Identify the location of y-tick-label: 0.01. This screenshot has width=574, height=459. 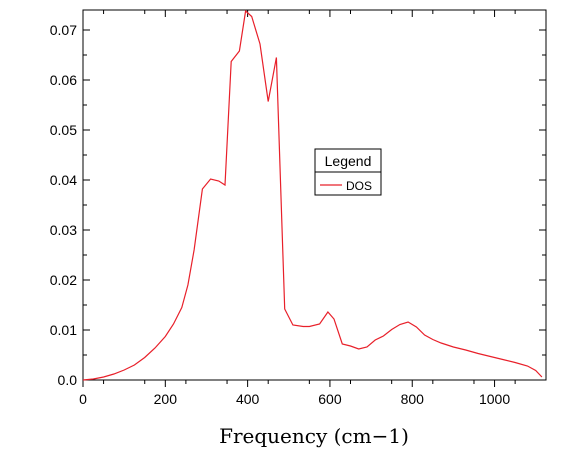
(63, 330).